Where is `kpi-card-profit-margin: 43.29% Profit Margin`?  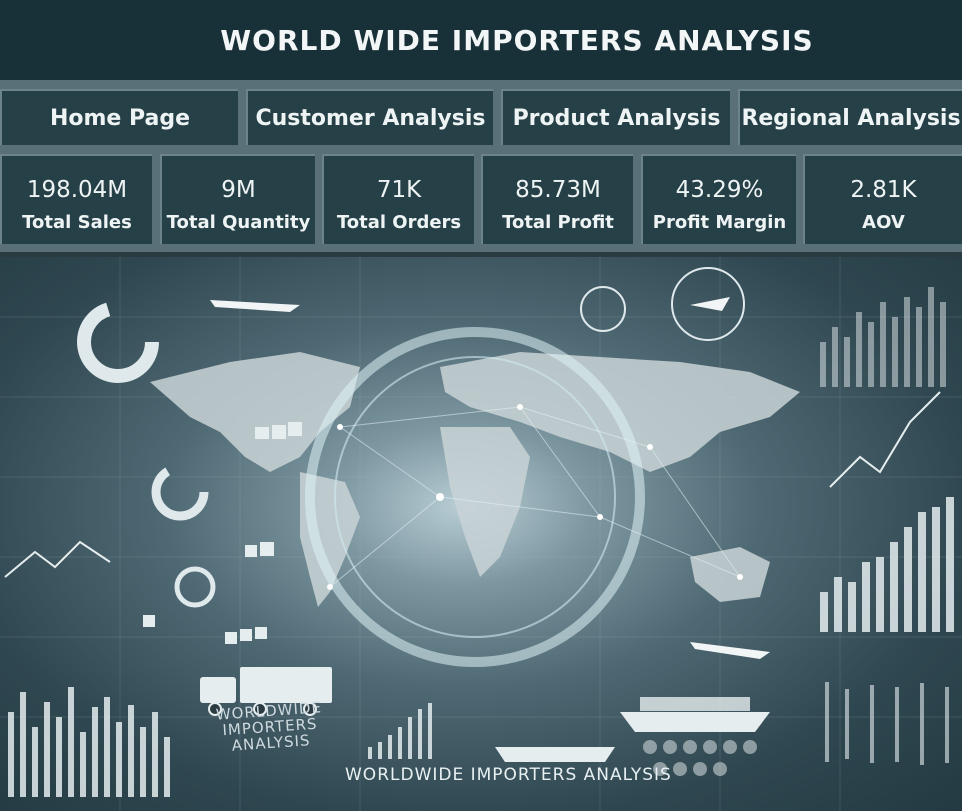
kpi-card-profit-margin: 43.29% Profit Margin is located at coordinates (718, 199).